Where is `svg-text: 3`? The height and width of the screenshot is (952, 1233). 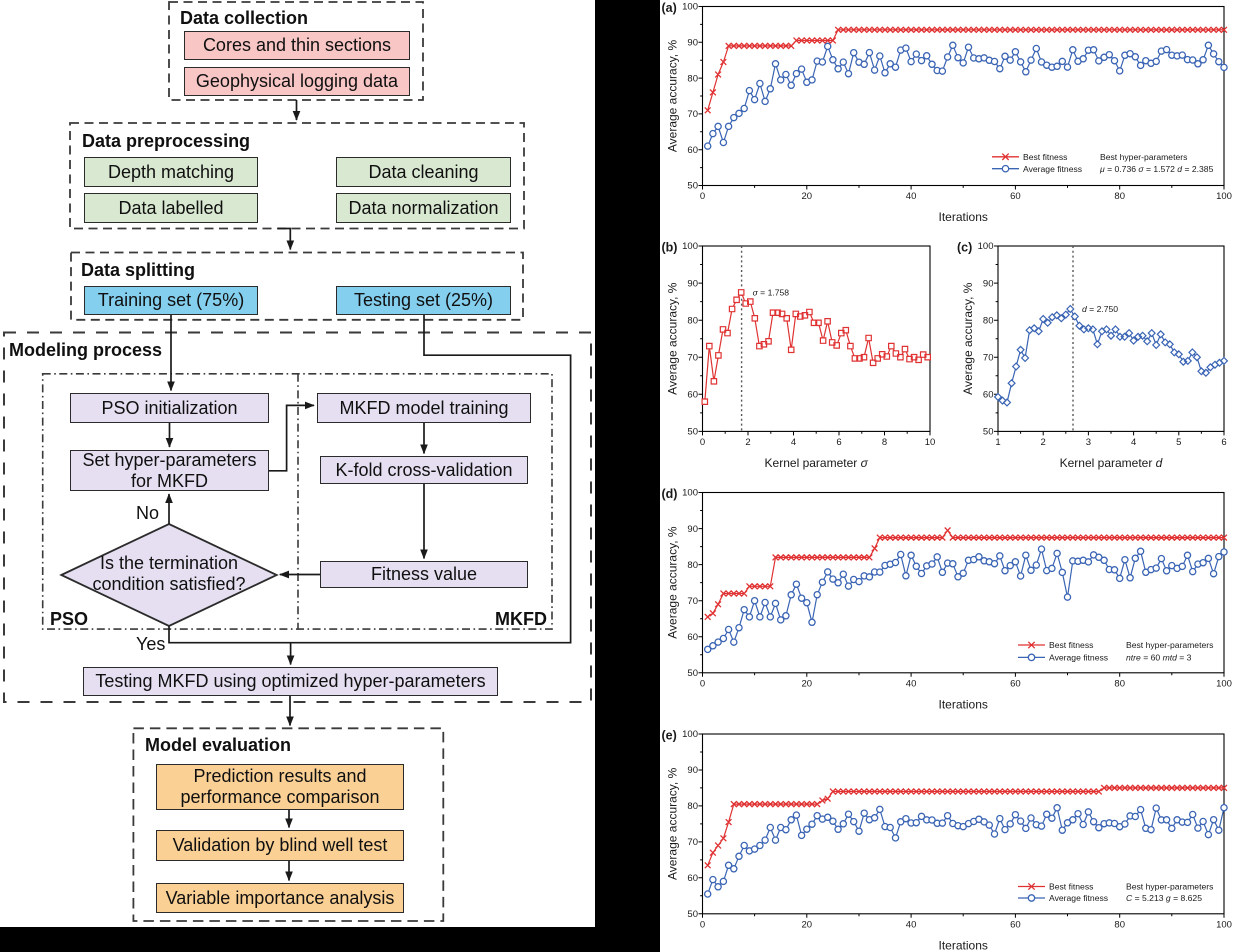 svg-text: 3 is located at coordinates (1088, 442).